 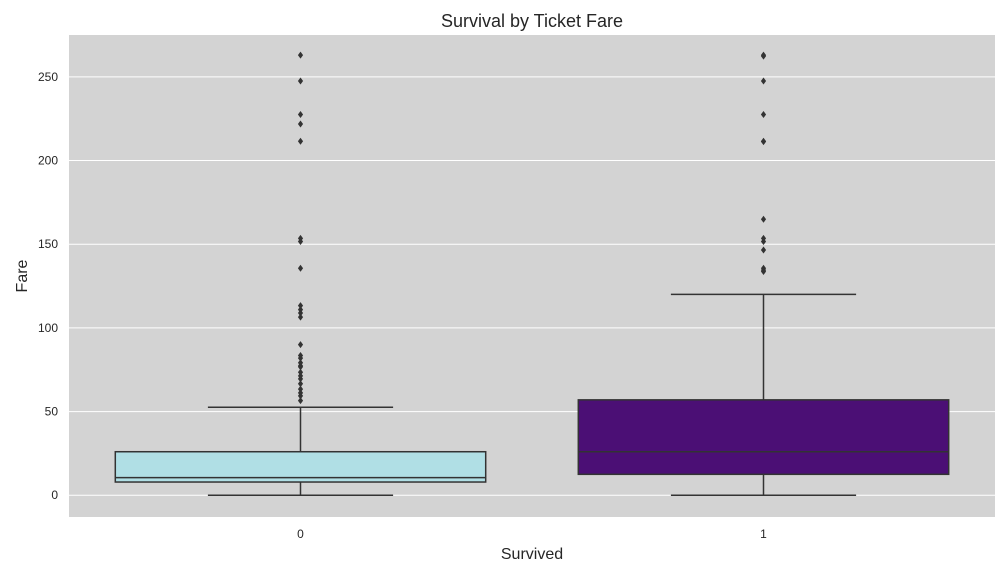 I want to click on x-tick-label: 0, so click(x=300, y=534).